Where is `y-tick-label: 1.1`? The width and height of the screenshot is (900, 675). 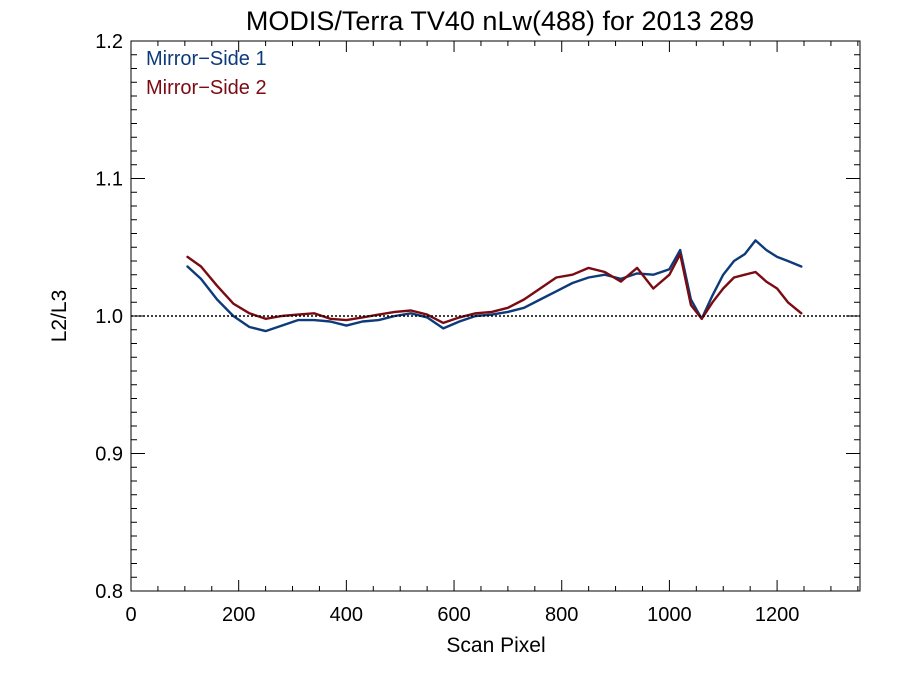
y-tick-label: 1.1 is located at coordinates (109, 180).